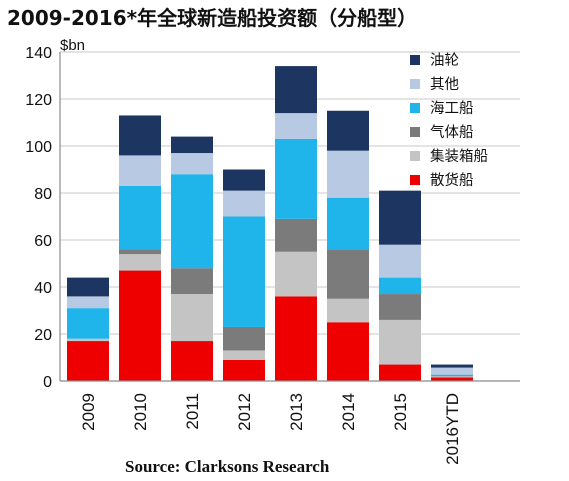 This screenshot has width=569, height=481. What do you see at coordinates (400, 412) in the screenshot?
I see `x-tick-label: 2015` at bounding box center [400, 412].